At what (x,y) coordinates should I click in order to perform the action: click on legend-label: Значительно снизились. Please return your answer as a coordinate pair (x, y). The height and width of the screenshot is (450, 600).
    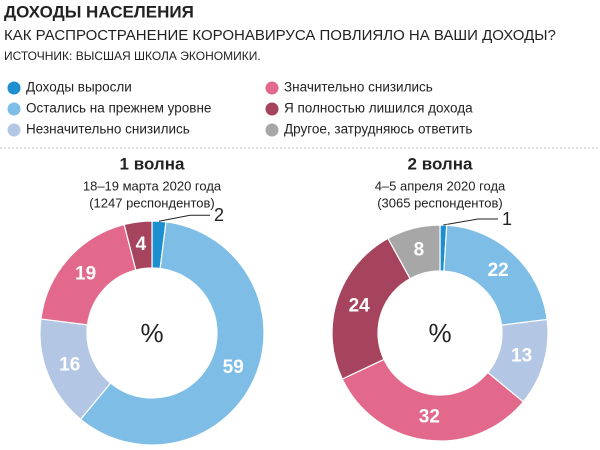
    Looking at the image, I should click on (358, 87).